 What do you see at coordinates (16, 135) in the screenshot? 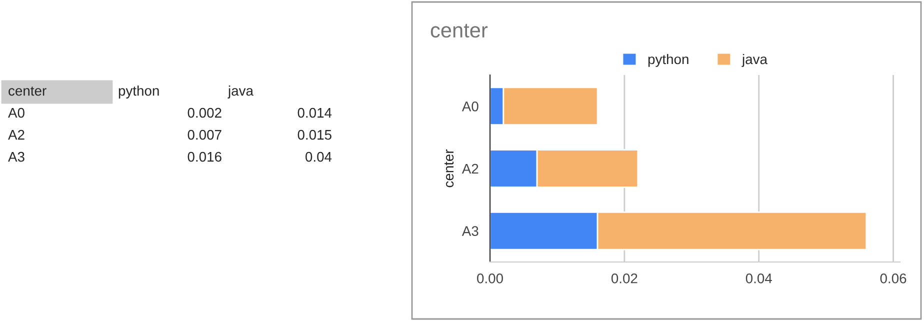
I see `text: A2` at bounding box center [16, 135].